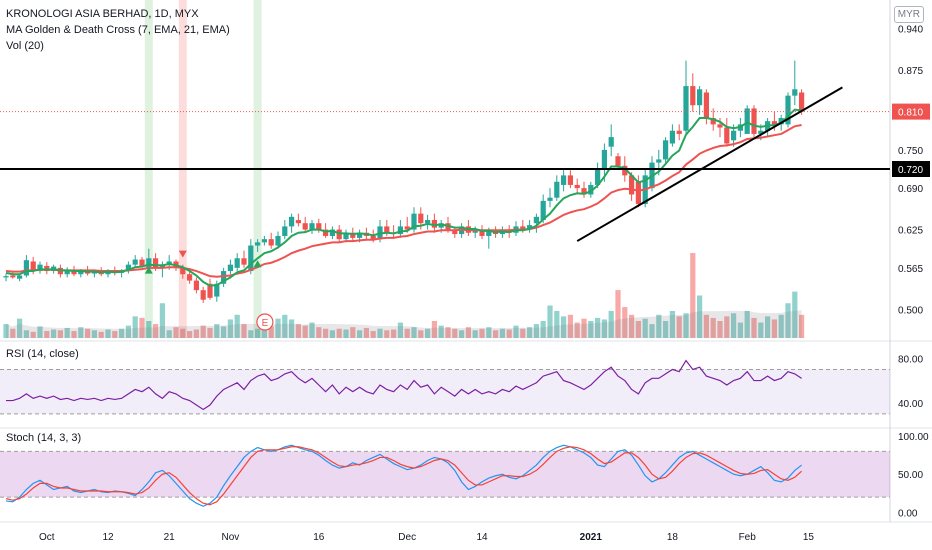  I want to click on stoch-k-line, so click(403, 475).